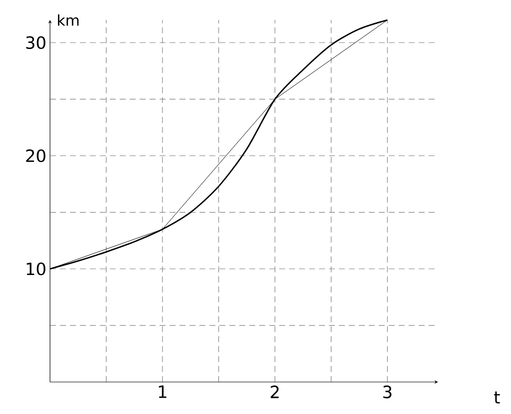 The image size is (511, 414). What do you see at coordinates (36, 43) in the screenshot?
I see `y-tick-label: 30` at bounding box center [36, 43].